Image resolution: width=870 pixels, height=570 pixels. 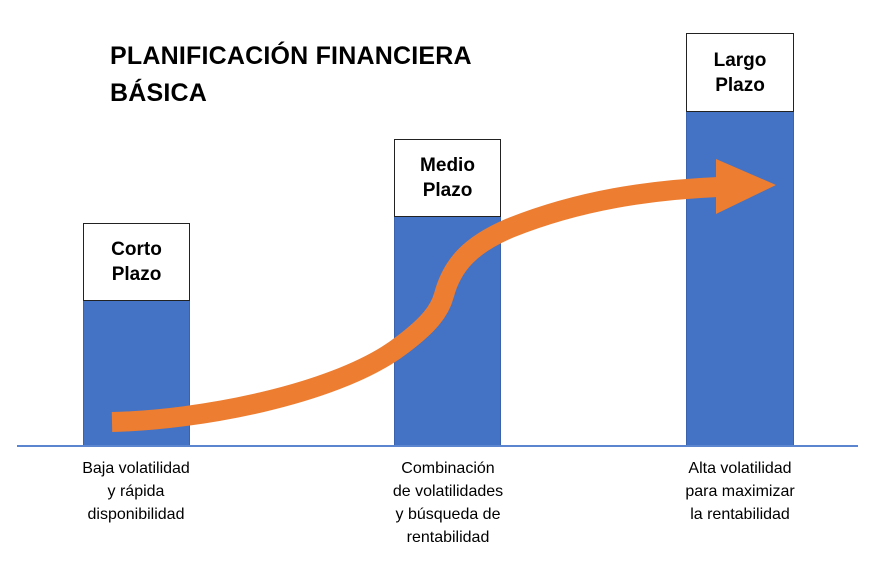 I want to click on description-line: Baja volatilidad, so click(x=136, y=468).